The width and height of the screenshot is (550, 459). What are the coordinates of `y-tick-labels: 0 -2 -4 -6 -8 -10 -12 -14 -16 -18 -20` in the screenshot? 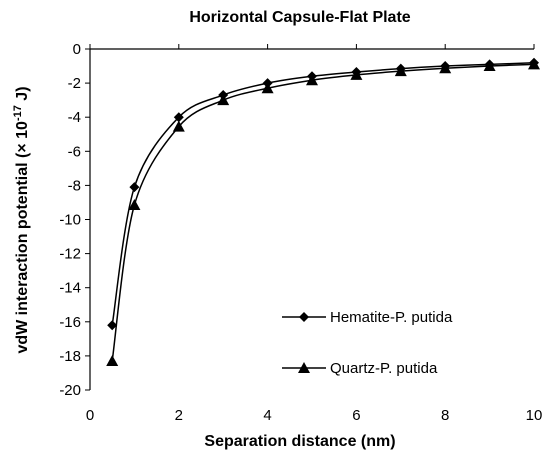 It's located at (70, 220).